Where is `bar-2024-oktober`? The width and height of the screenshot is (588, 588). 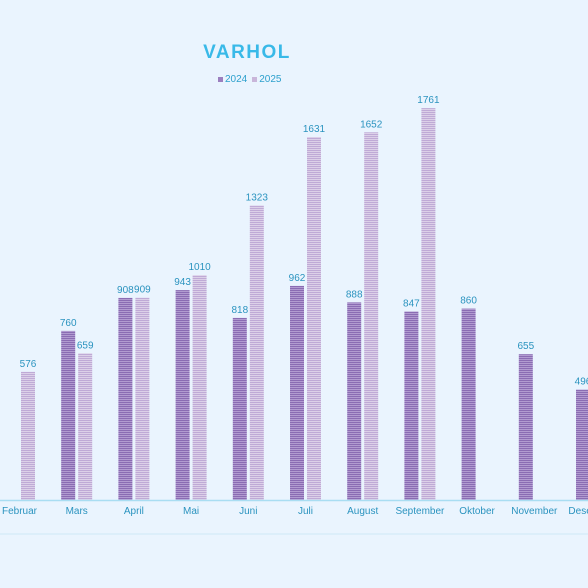 bar-2024-oktober is located at coordinates (468, 404).